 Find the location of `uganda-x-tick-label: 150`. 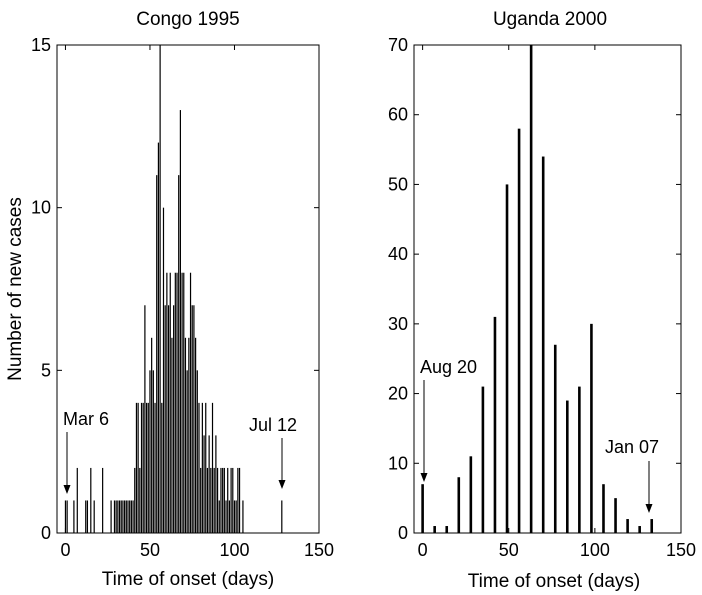

uganda-x-tick-label: 150 is located at coordinates (681, 550).